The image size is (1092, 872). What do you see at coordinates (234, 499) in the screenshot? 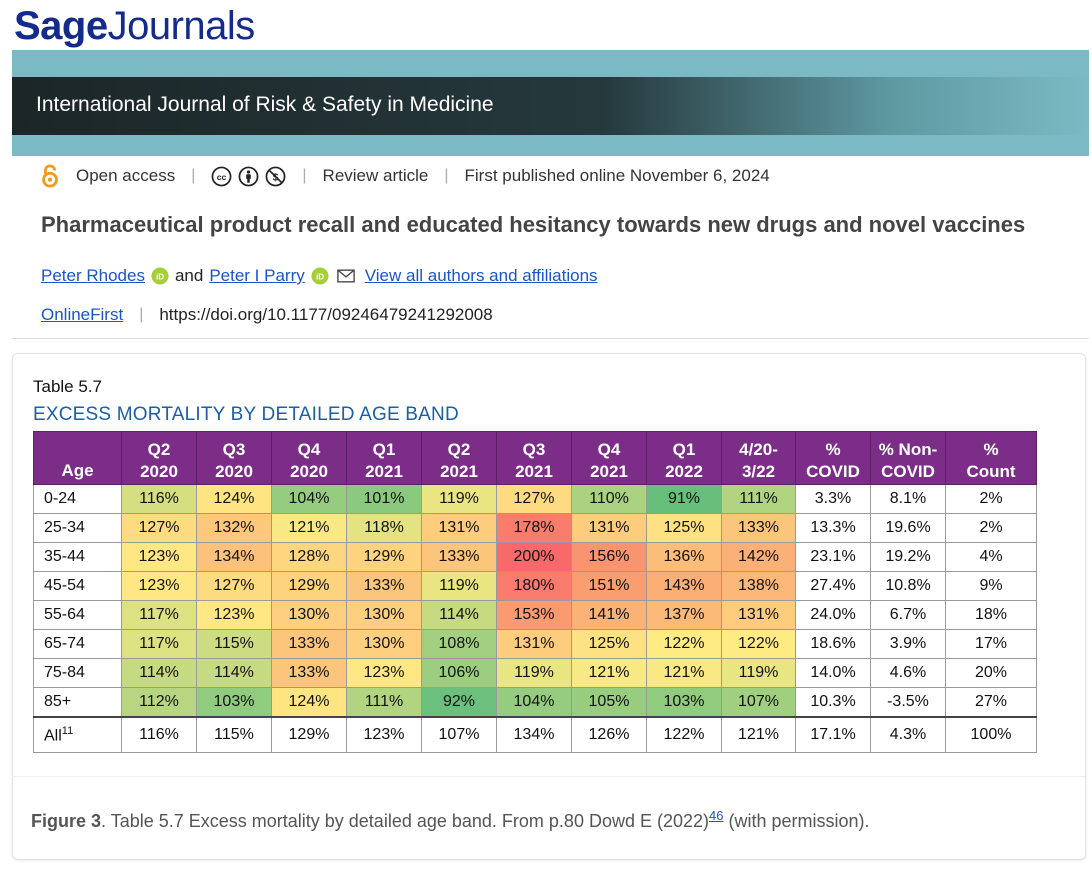
I see `table-cell: 124%` at bounding box center [234, 499].